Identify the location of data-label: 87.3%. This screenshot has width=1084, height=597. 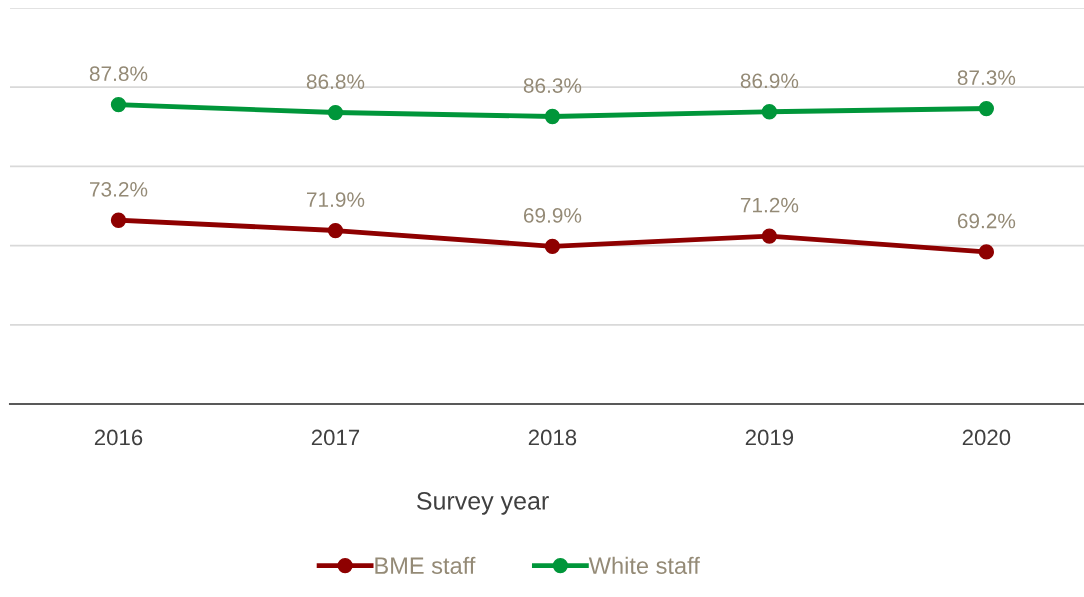
(986, 78).